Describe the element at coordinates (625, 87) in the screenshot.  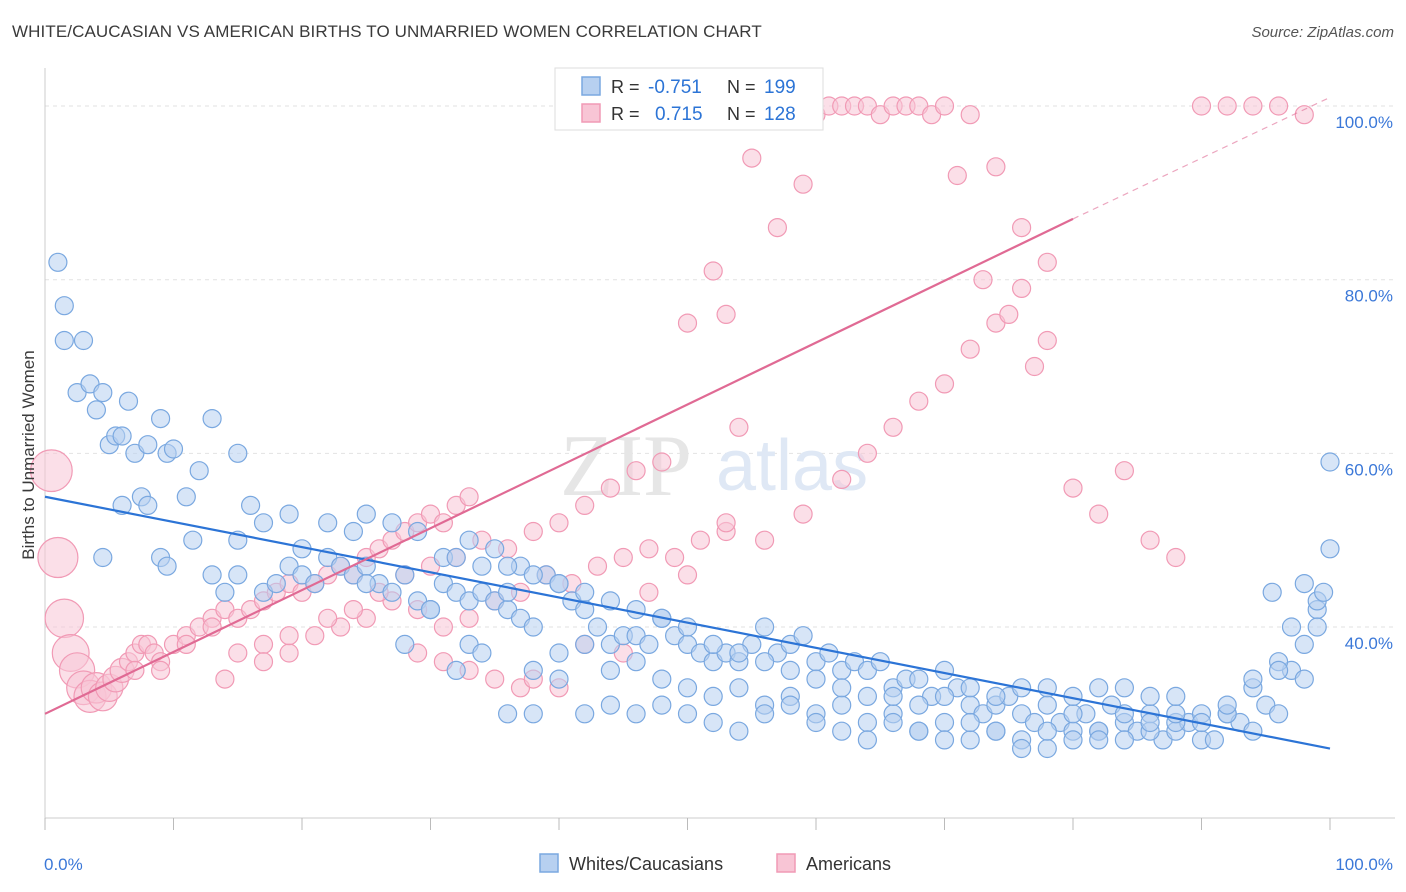
I see `stats-r-label-whites: R =` at that location.